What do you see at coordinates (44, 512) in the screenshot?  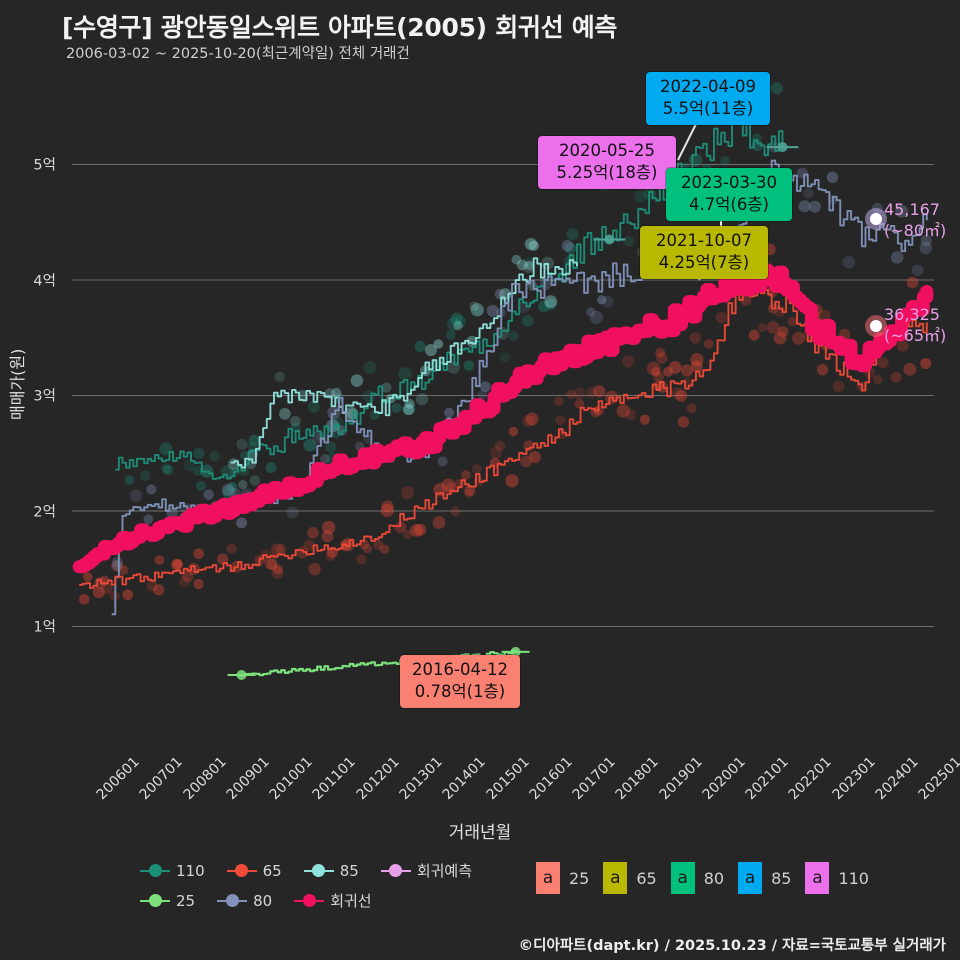 I see `y-tick-label: 2억` at bounding box center [44, 512].